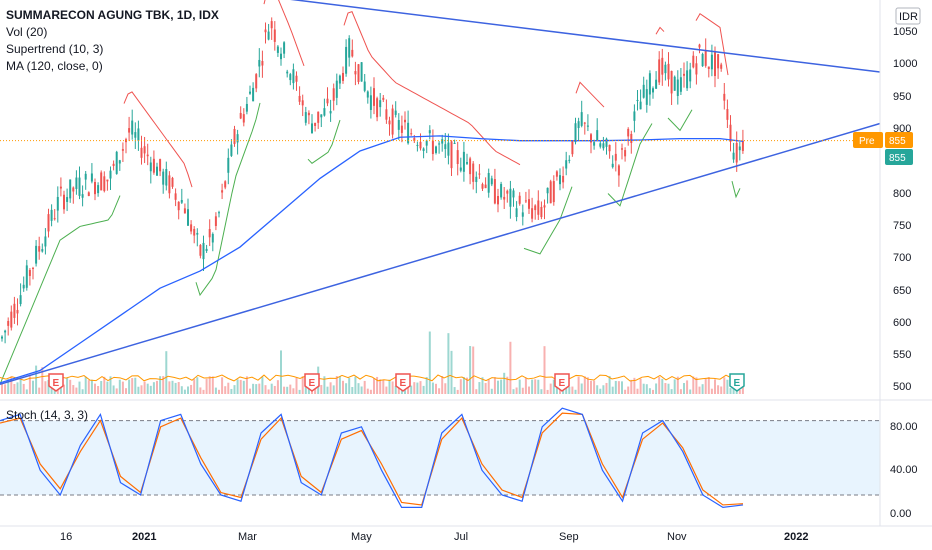 The height and width of the screenshot is (550, 932). I want to click on pre-market-badge, so click(868, 140).